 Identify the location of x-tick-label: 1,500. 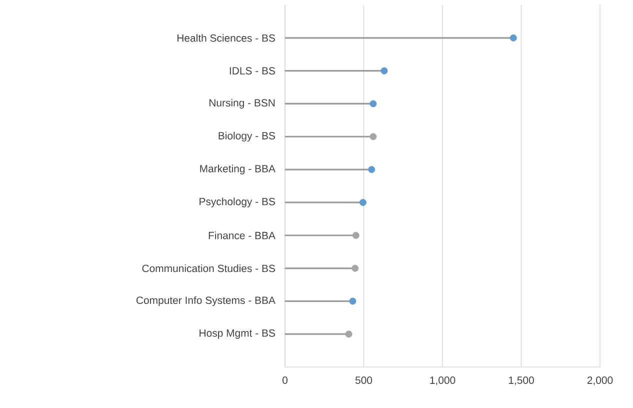
(521, 381).